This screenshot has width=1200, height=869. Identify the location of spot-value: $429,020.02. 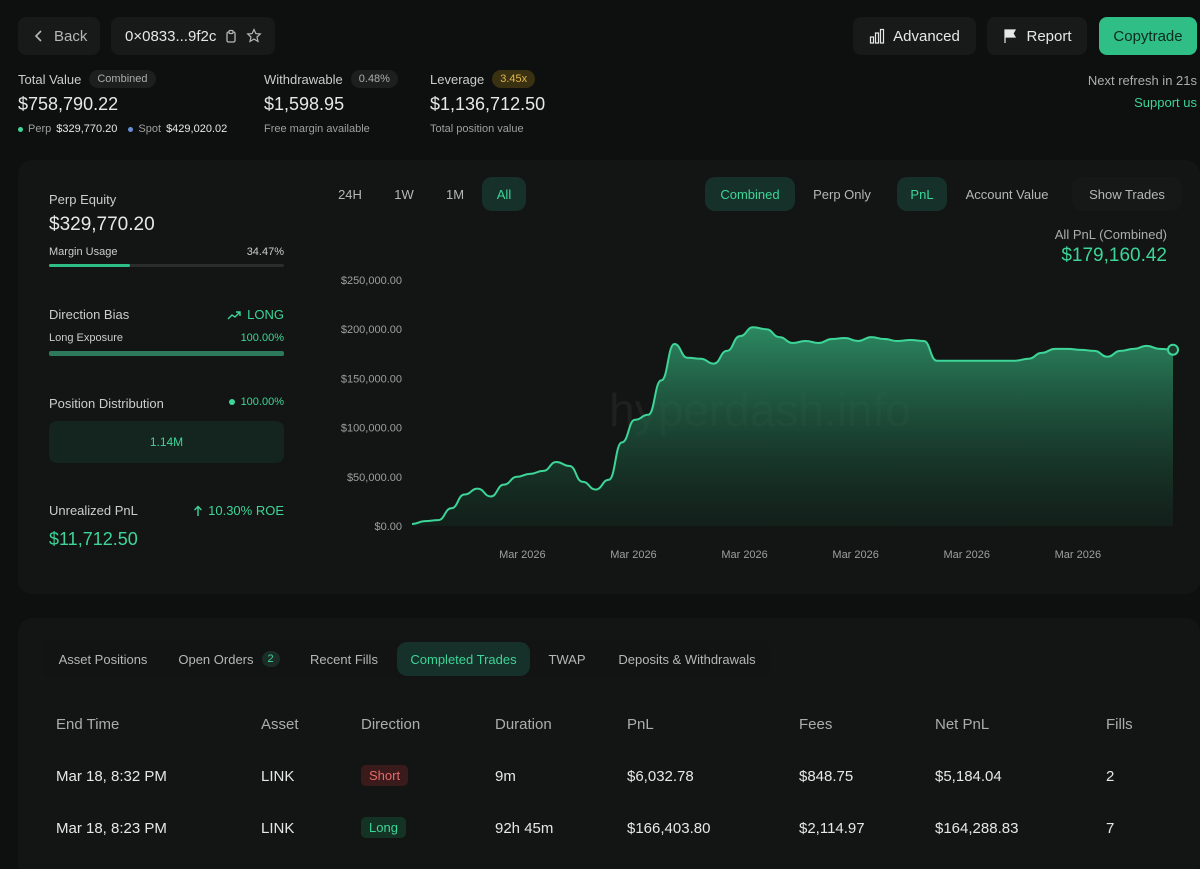
(197, 129).